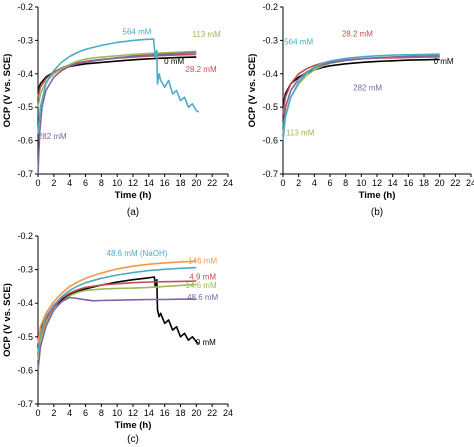 This screenshot has height=447, width=474. What do you see at coordinates (137, 253) in the screenshot?
I see `series-annotation: 48.6 mM (NaOH)` at bounding box center [137, 253].